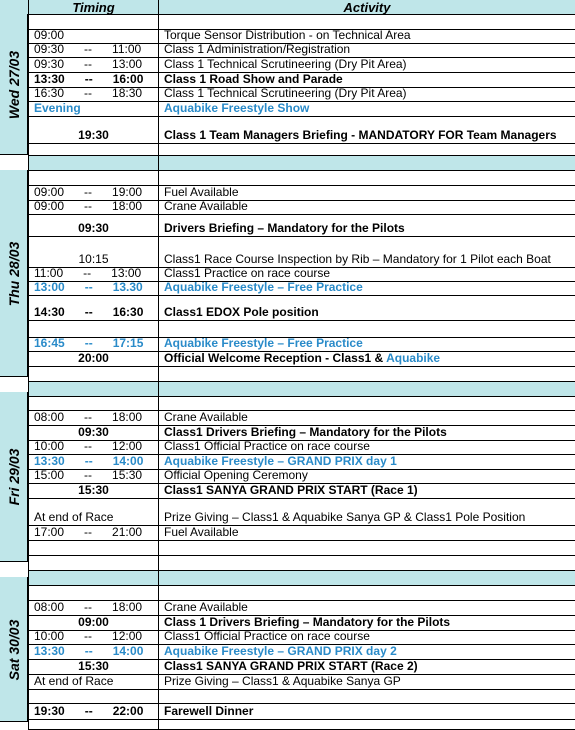 Image resolution: width=575 pixels, height=730 pixels. Describe the element at coordinates (88, 447) in the screenshot. I see `timing-text: 10:00 -- 12:00` at that location.